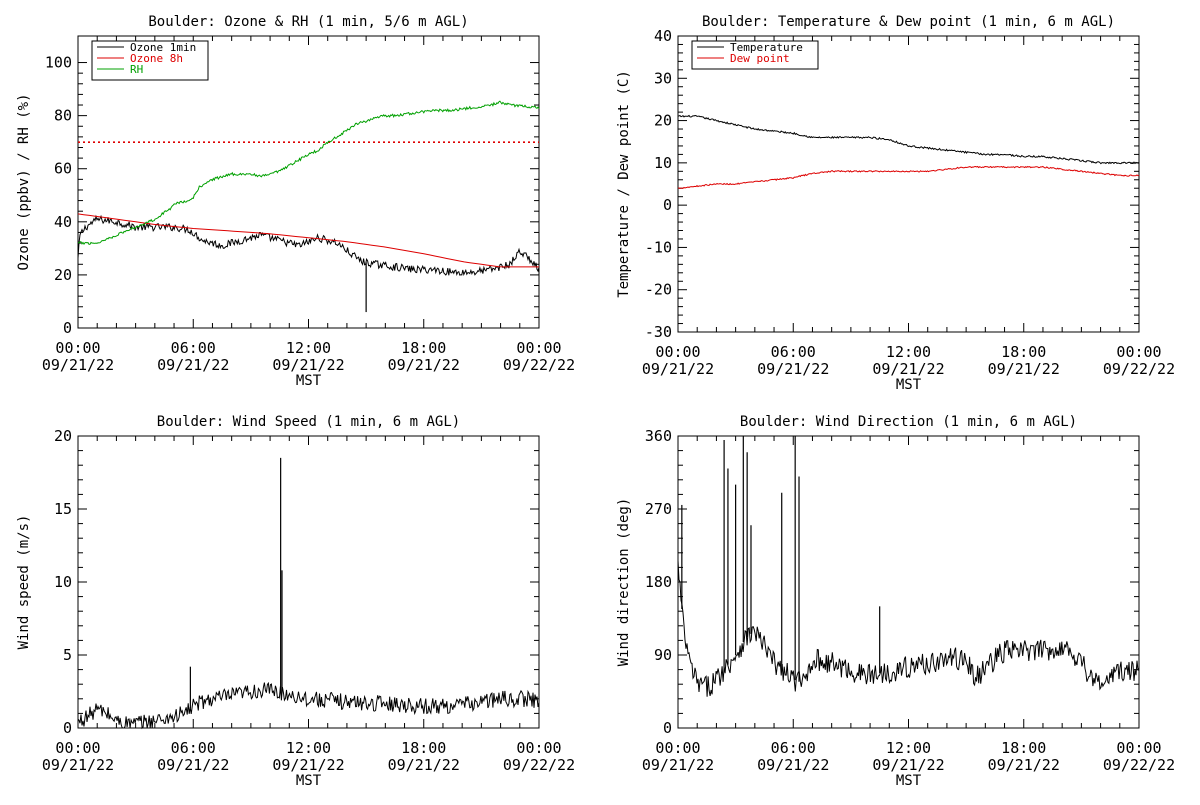 This screenshot has width=1200, height=805. I want to click on series-line-wind_dir, so click(908, 628).